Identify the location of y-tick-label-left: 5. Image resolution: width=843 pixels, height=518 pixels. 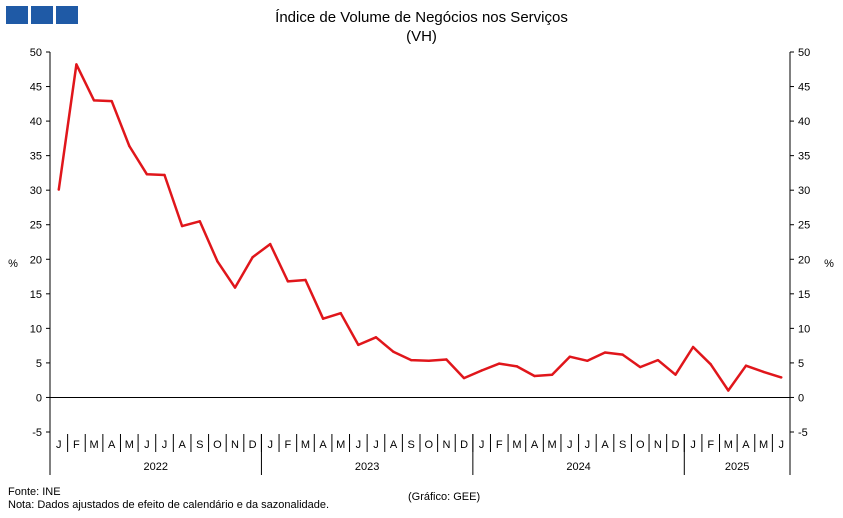
(39, 364).